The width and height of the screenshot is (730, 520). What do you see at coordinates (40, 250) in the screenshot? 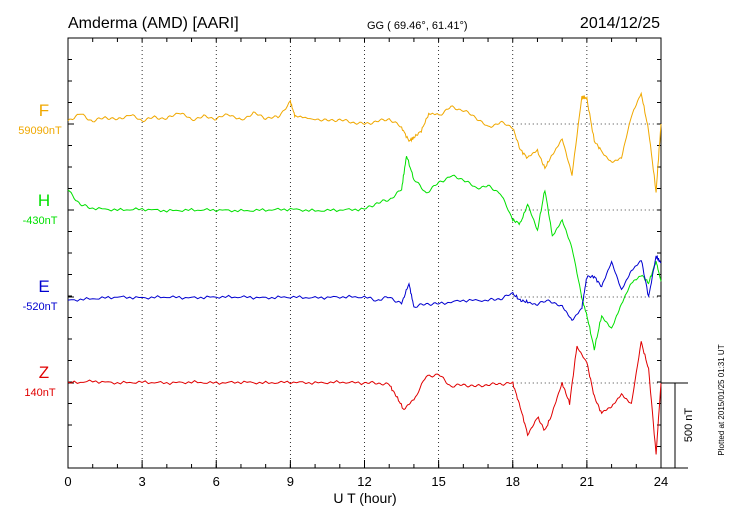
I see `series-labels: F 59090nT H -430nT E -520nT Z 140nT` at bounding box center [40, 250].